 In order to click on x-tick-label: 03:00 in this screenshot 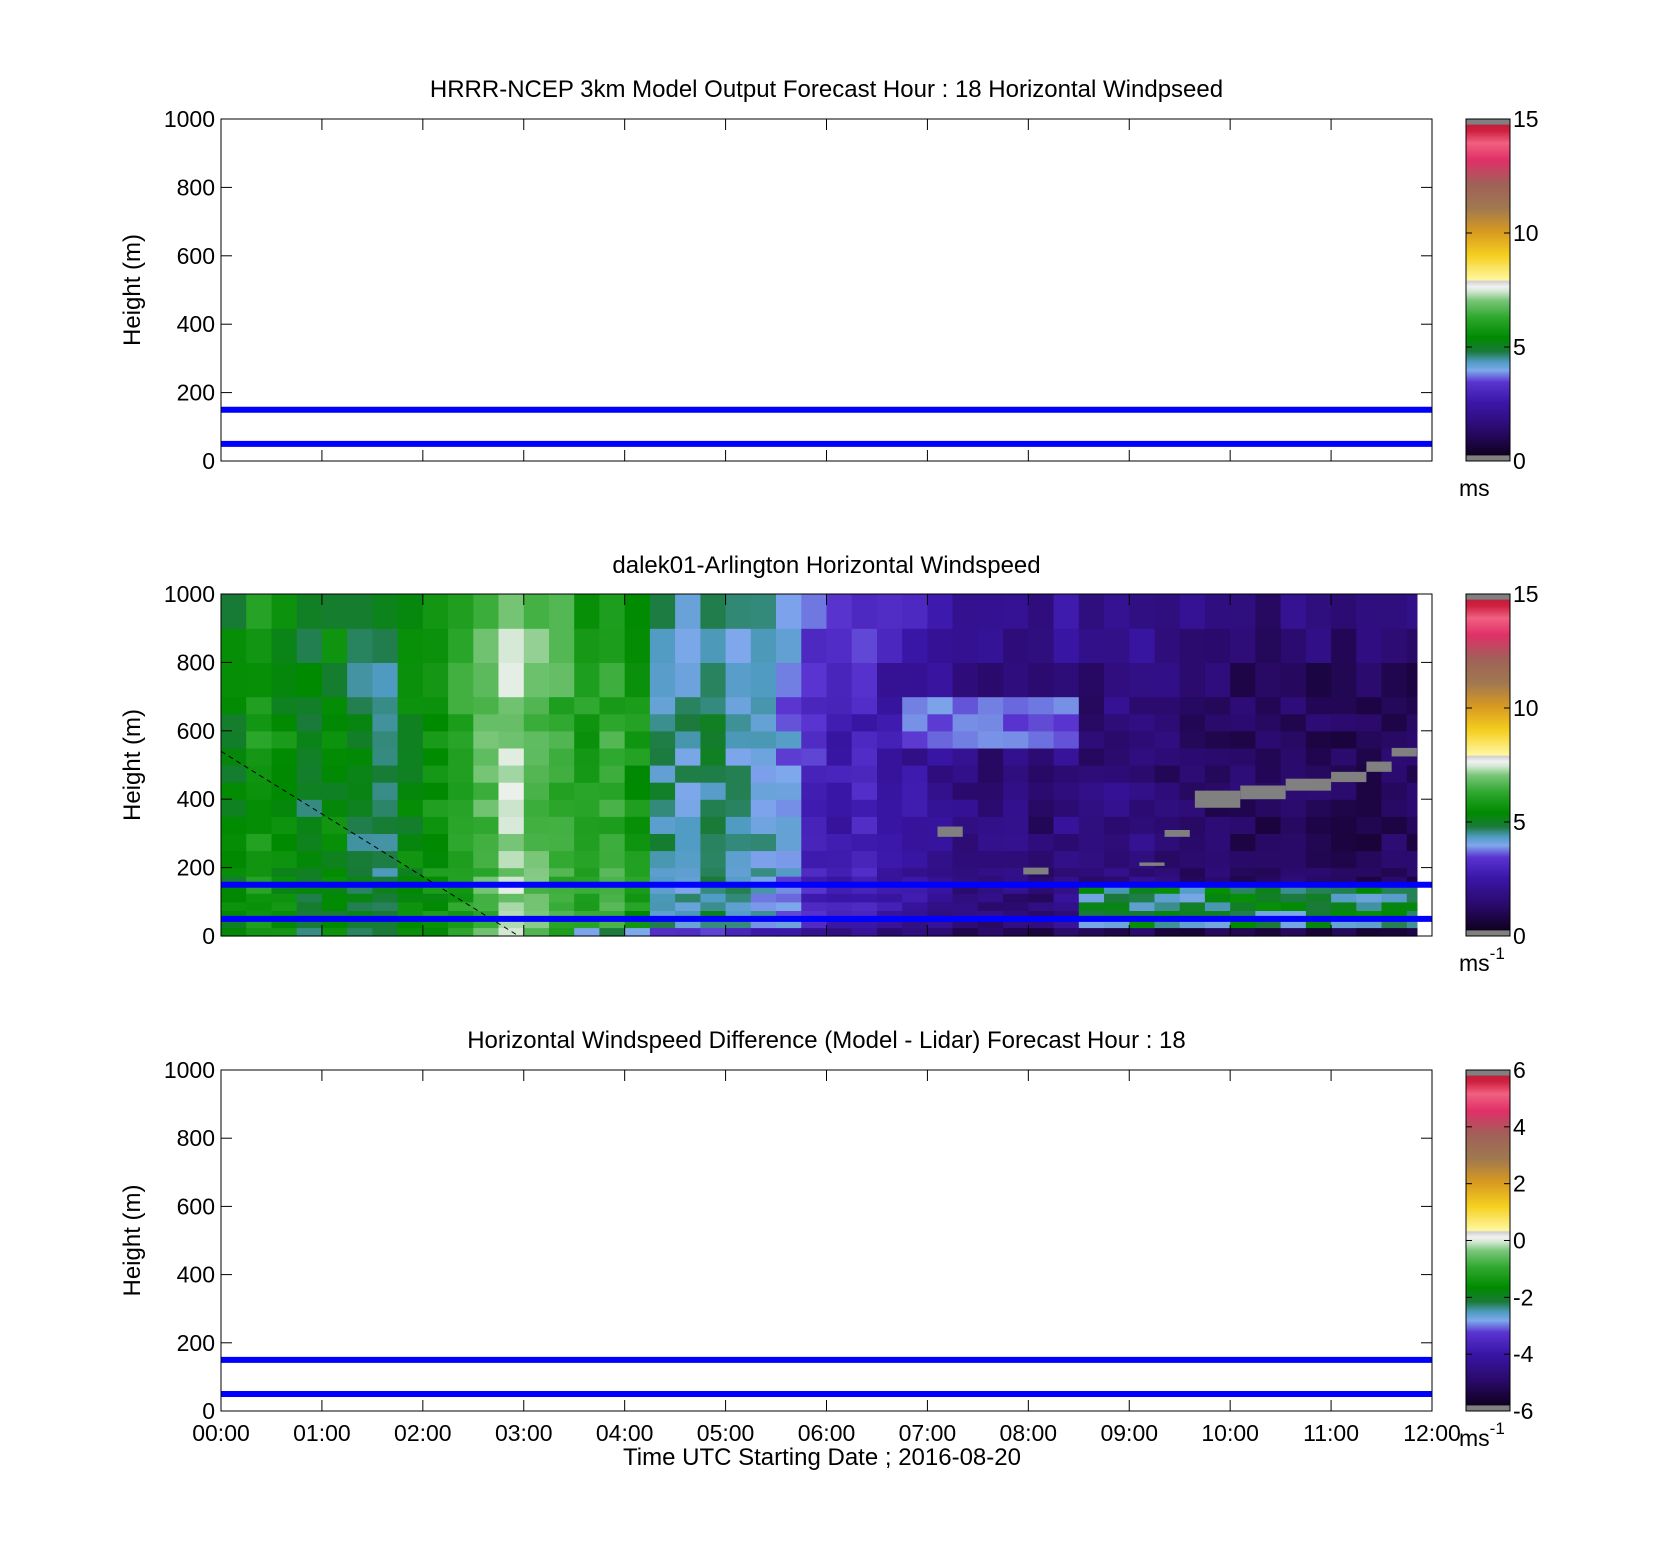, I will do `click(524, 1433)`.